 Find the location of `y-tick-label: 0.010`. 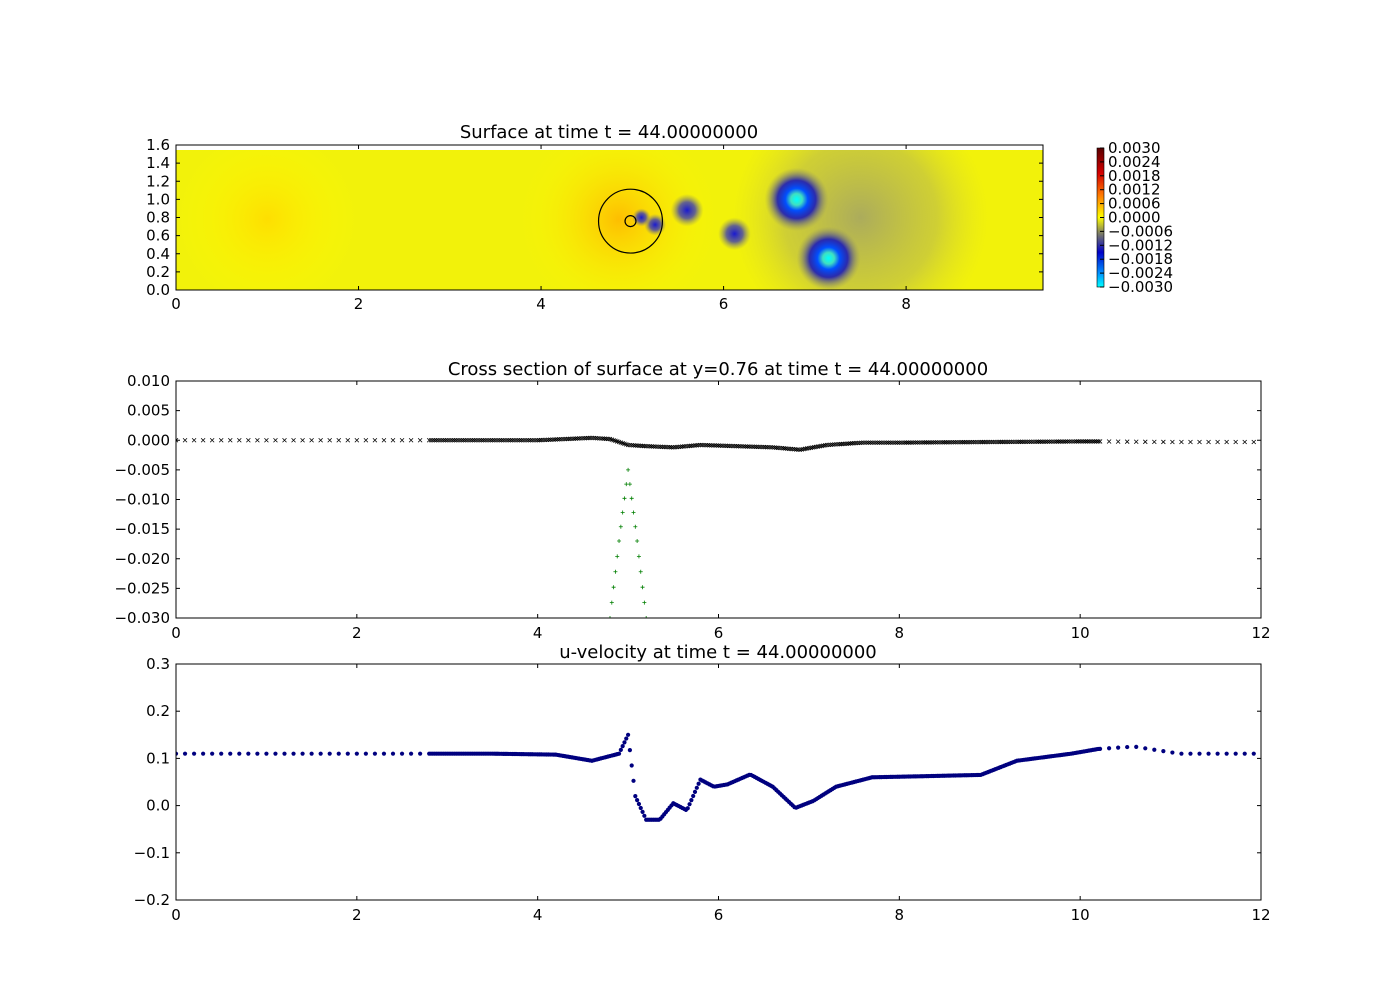

y-tick-label: 0.010 is located at coordinates (148, 381).